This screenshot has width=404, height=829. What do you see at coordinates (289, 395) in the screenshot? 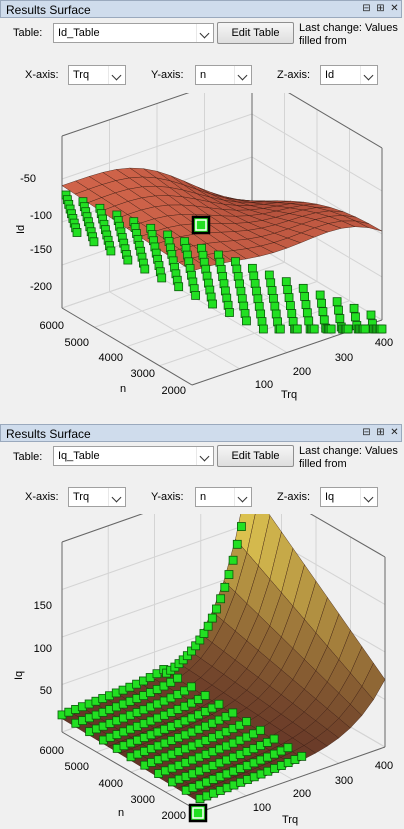
I see `trq-axis-title: Trq` at bounding box center [289, 395].